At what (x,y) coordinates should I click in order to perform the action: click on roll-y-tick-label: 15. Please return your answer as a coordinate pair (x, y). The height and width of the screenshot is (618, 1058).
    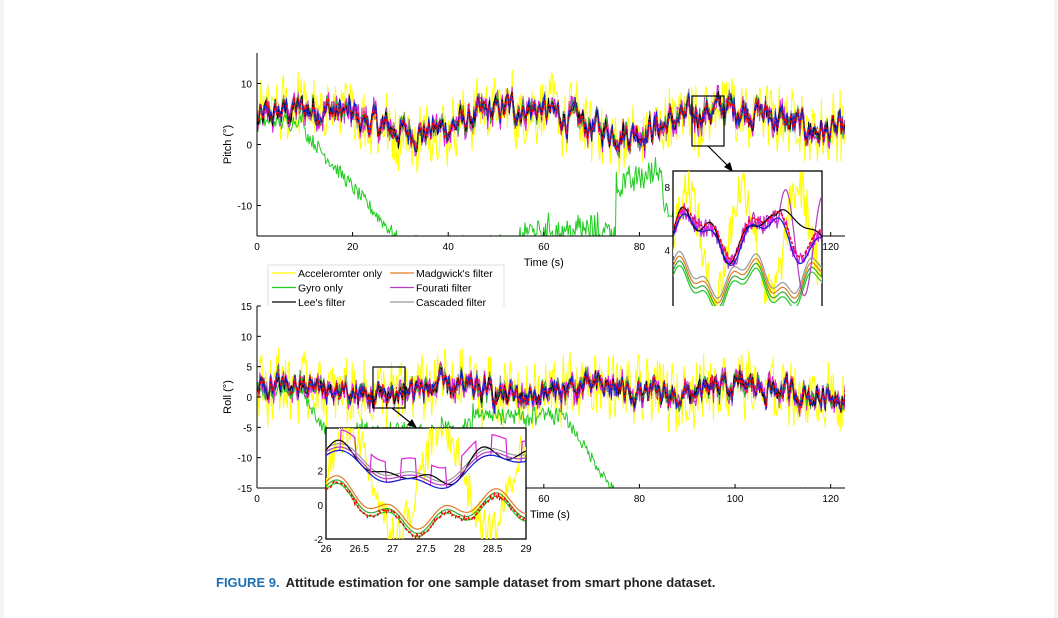
    Looking at the image, I should click on (247, 307).